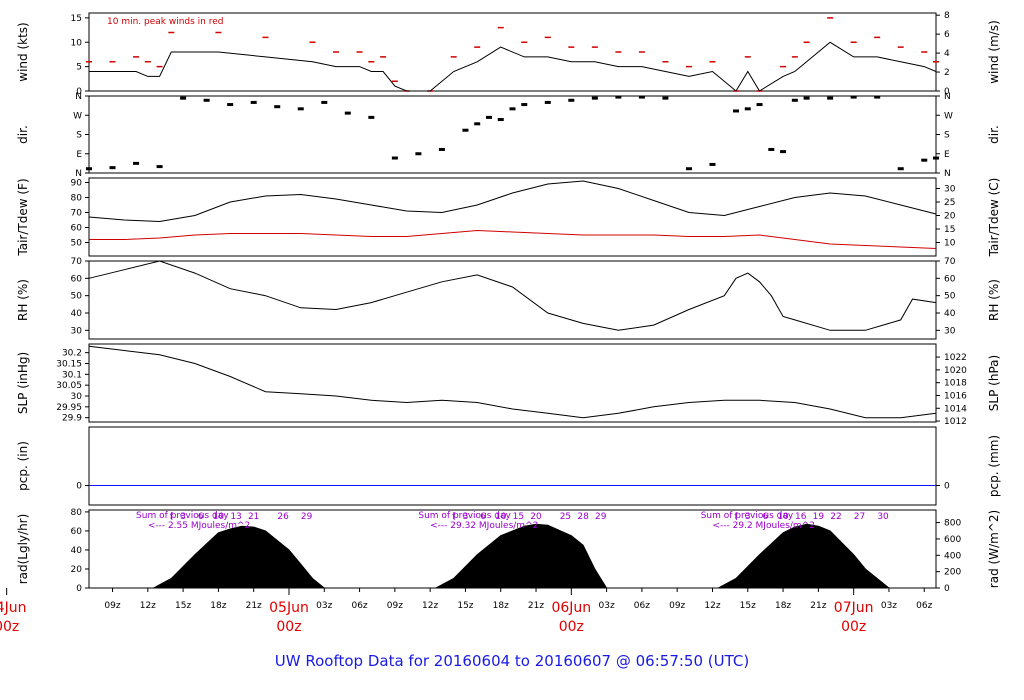 This screenshot has width=1024, height=700. What do you see at coordinates (72, 354) in the screenshot?
I see `y-tick-label: 30.2` at bounding box center [72, 354].